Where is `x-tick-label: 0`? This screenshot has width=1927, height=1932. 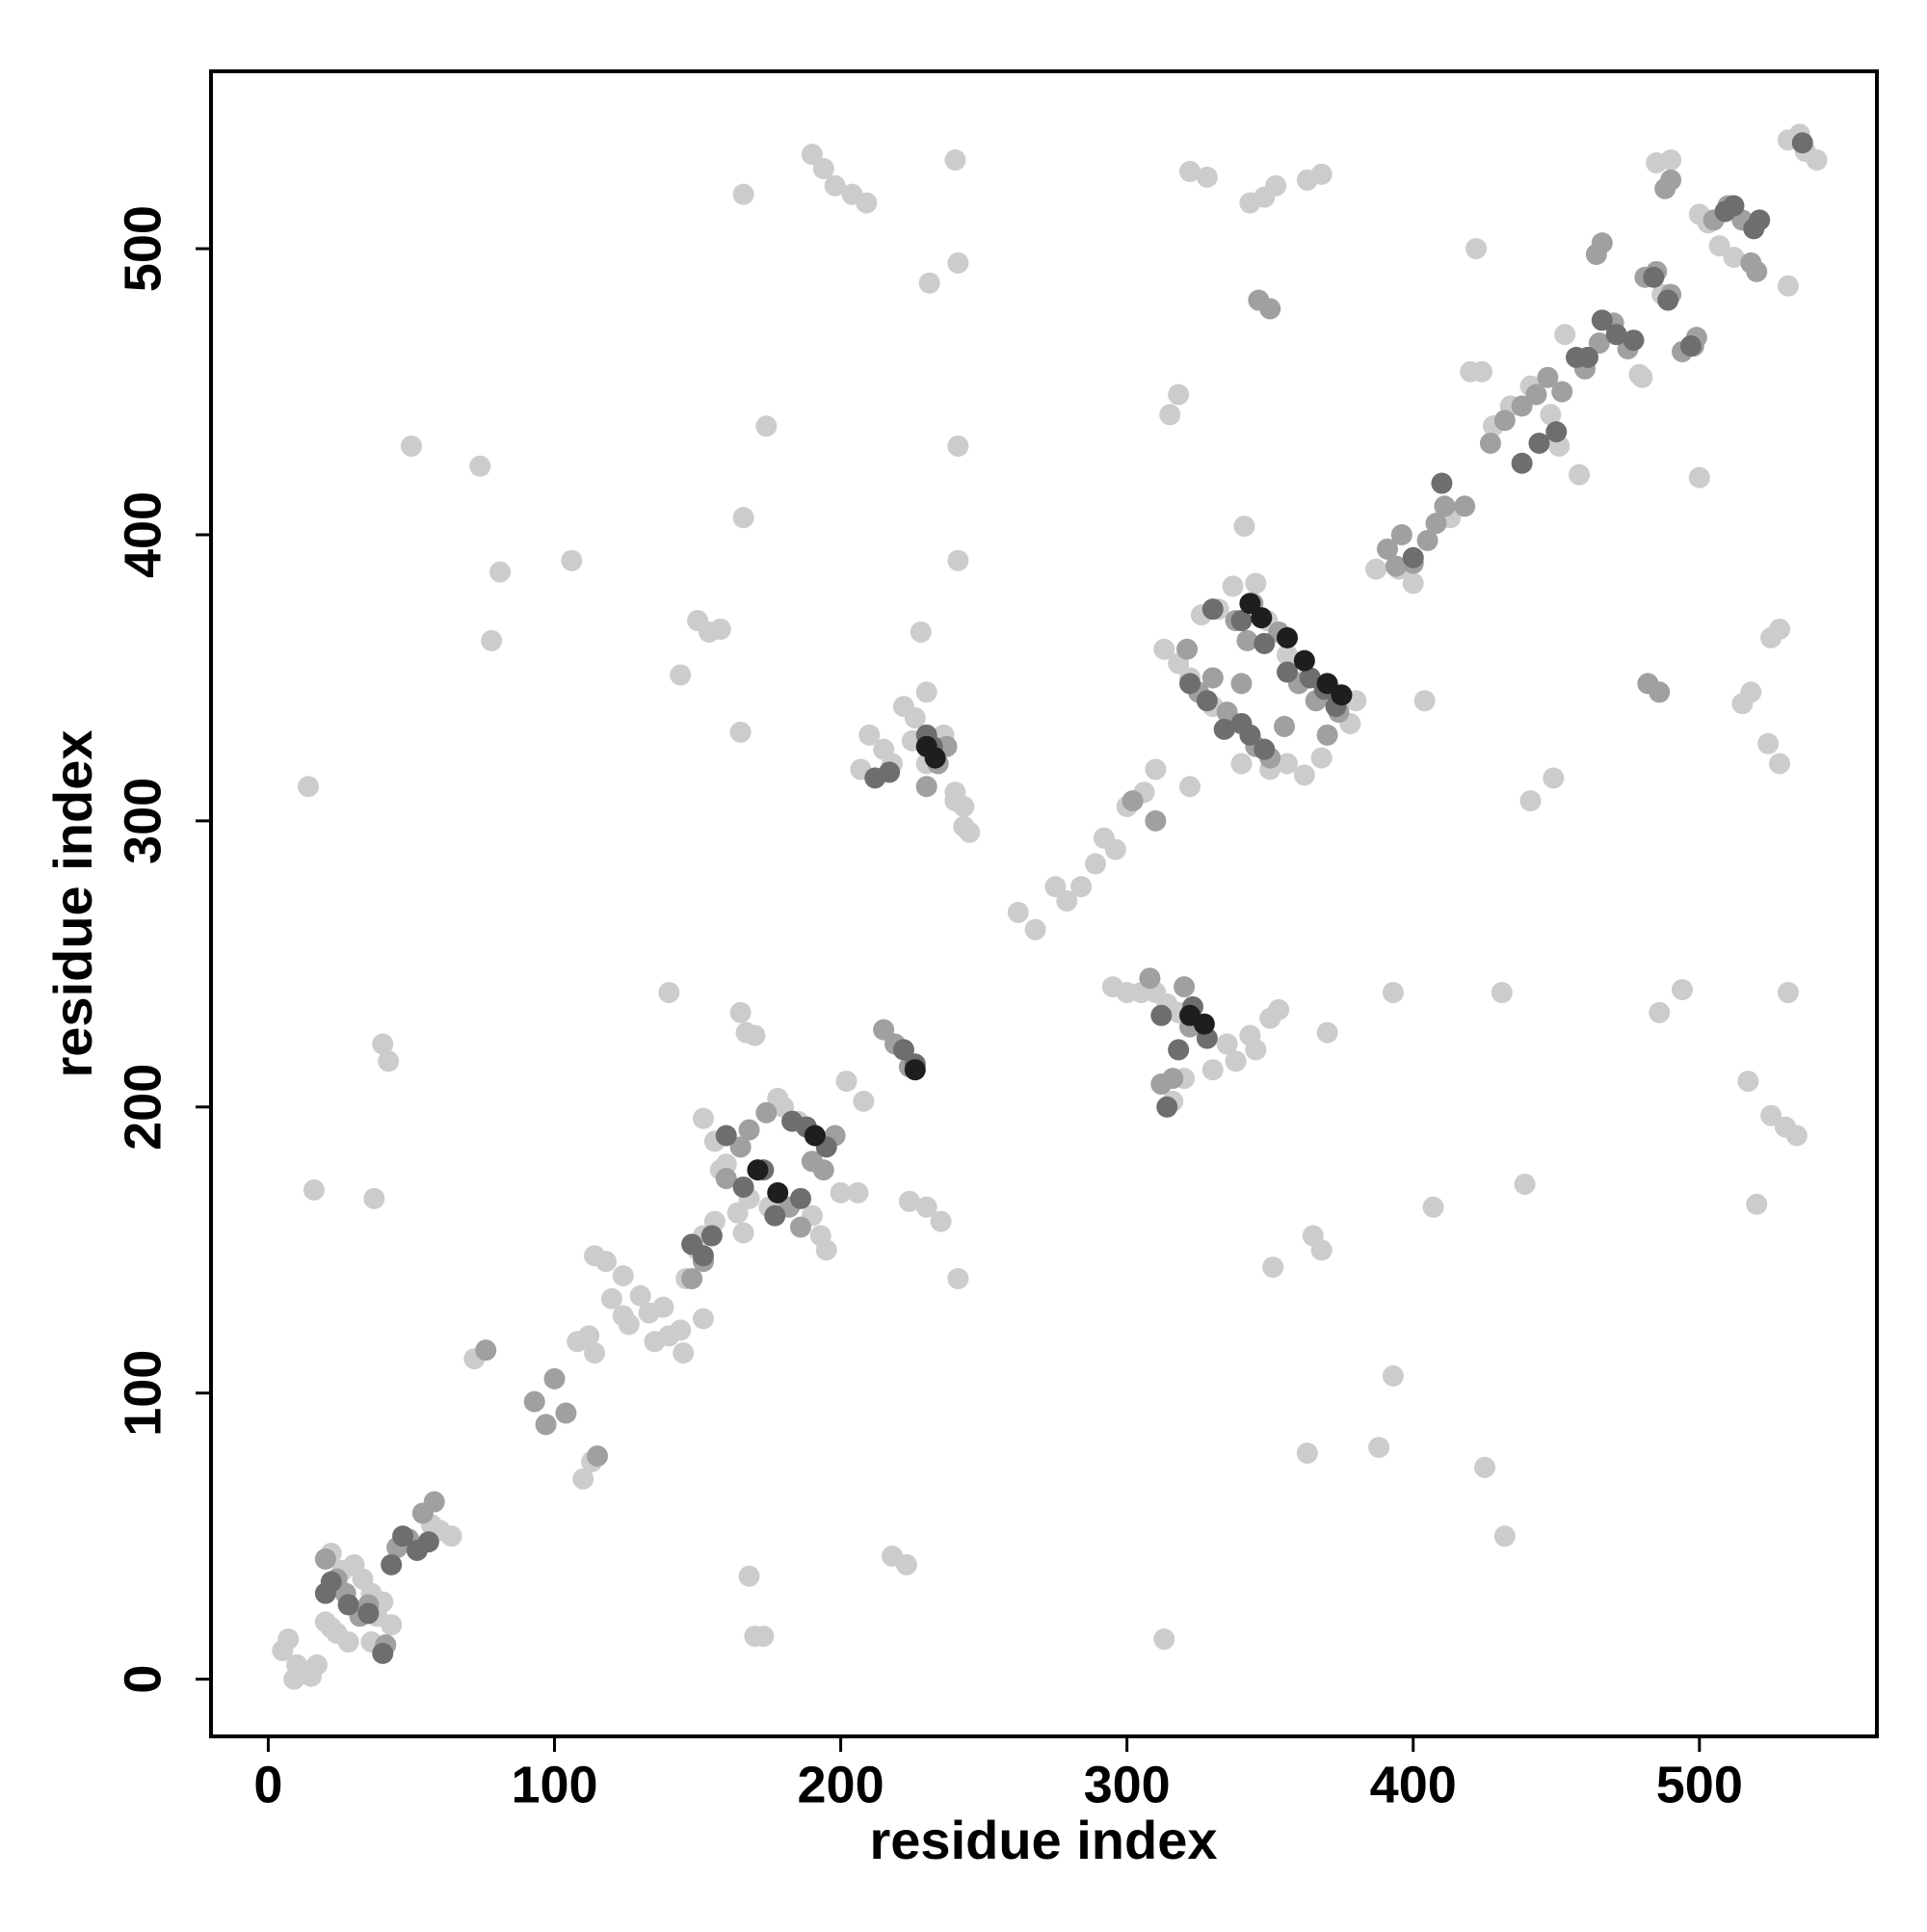 x-tick-label: 0 is located at coordinates (268, 1784).